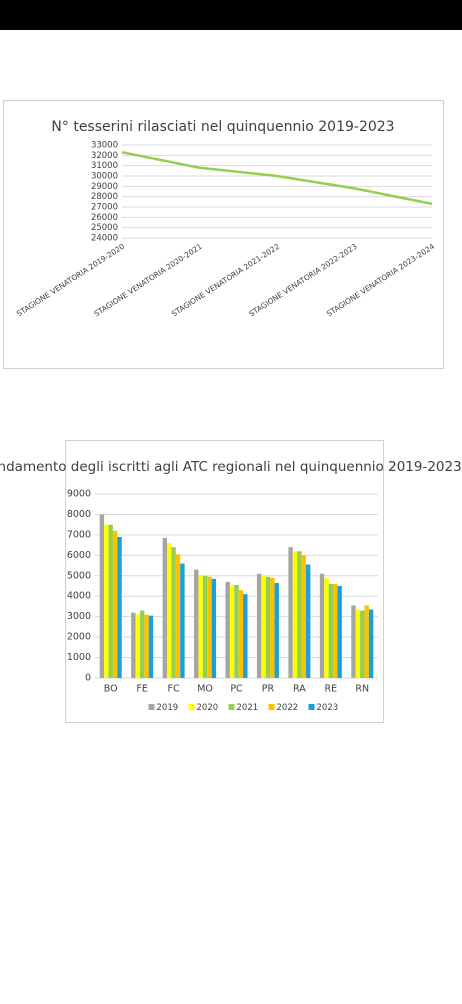 This screenshot has width=462, height=1004. Describe the element at coordinates (88, 678) in the screenshot. I see `y-tick-label: 0` at that location.